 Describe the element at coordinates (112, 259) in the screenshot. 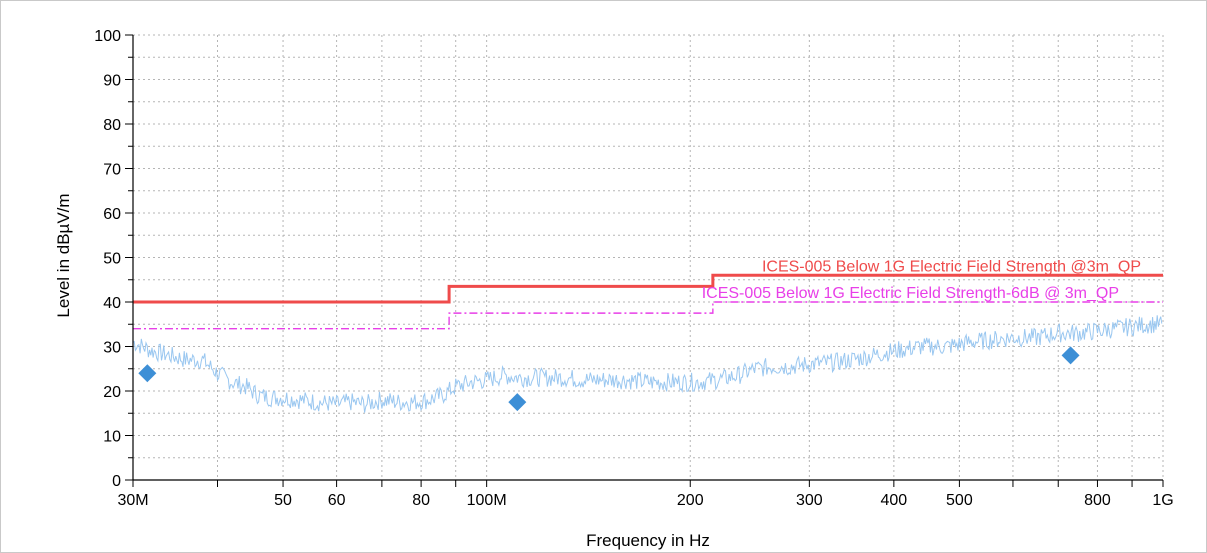

I see `y-tick-label: 50` at that location.